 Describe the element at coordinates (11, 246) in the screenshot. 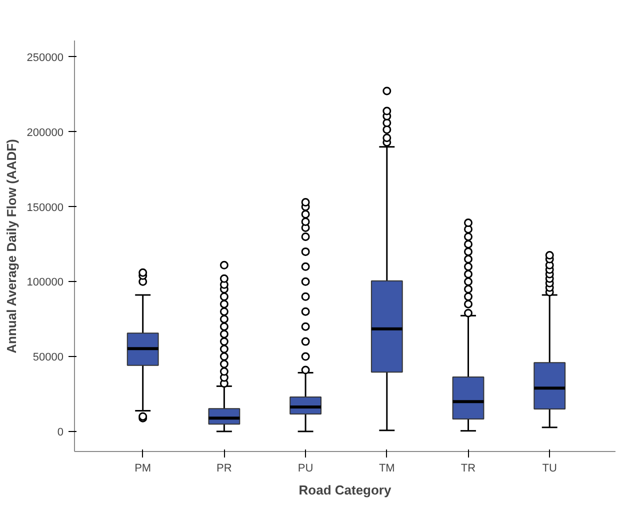

I see `y-axis-title: Annual Average Daily Flow (AADF)` at that location.